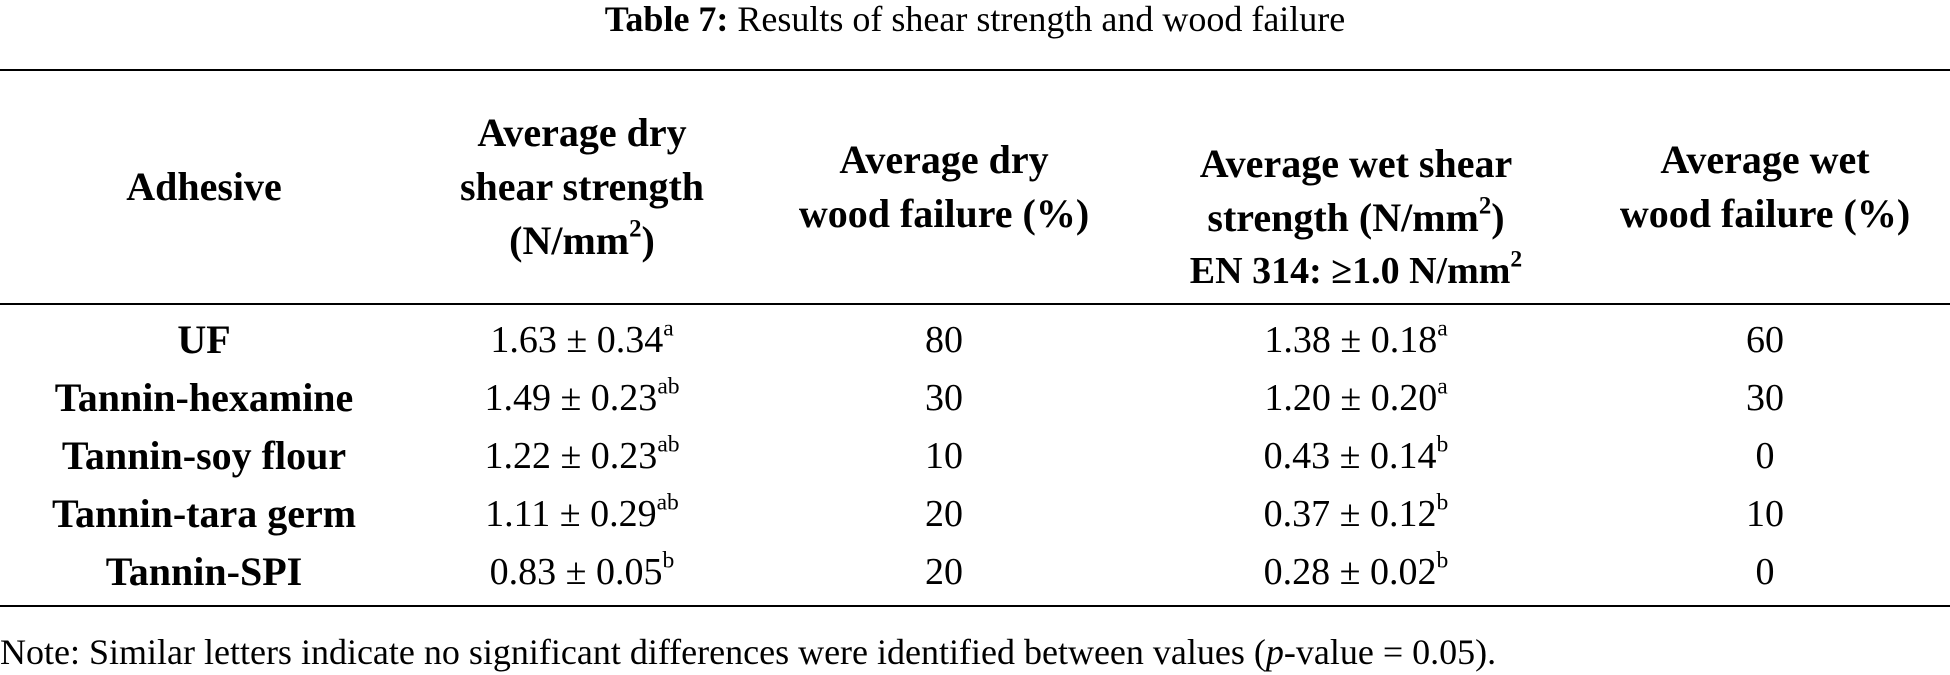  What do you see at coordinates (1356, 454) in the screenshot?
I see `cell-wet-strength: 0.43 ± 0.14b` at bounding box center [1356, 454].